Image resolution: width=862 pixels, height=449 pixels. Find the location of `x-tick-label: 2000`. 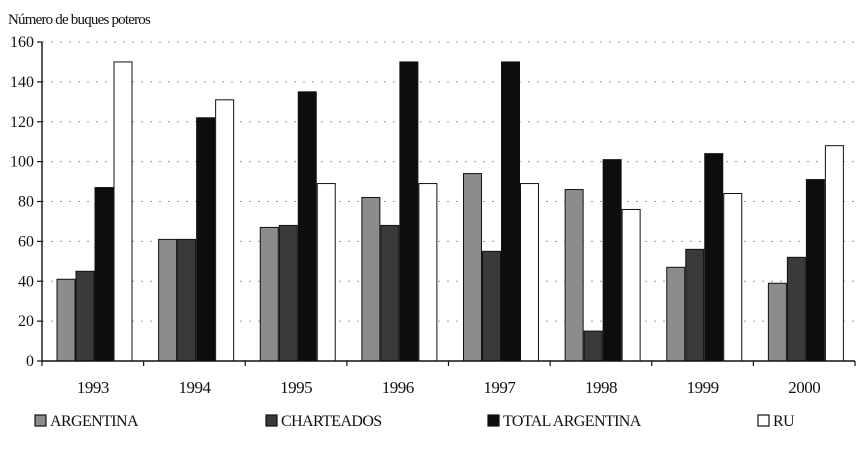

x-tick-label: 2000 is located at coordinates (804, 387).